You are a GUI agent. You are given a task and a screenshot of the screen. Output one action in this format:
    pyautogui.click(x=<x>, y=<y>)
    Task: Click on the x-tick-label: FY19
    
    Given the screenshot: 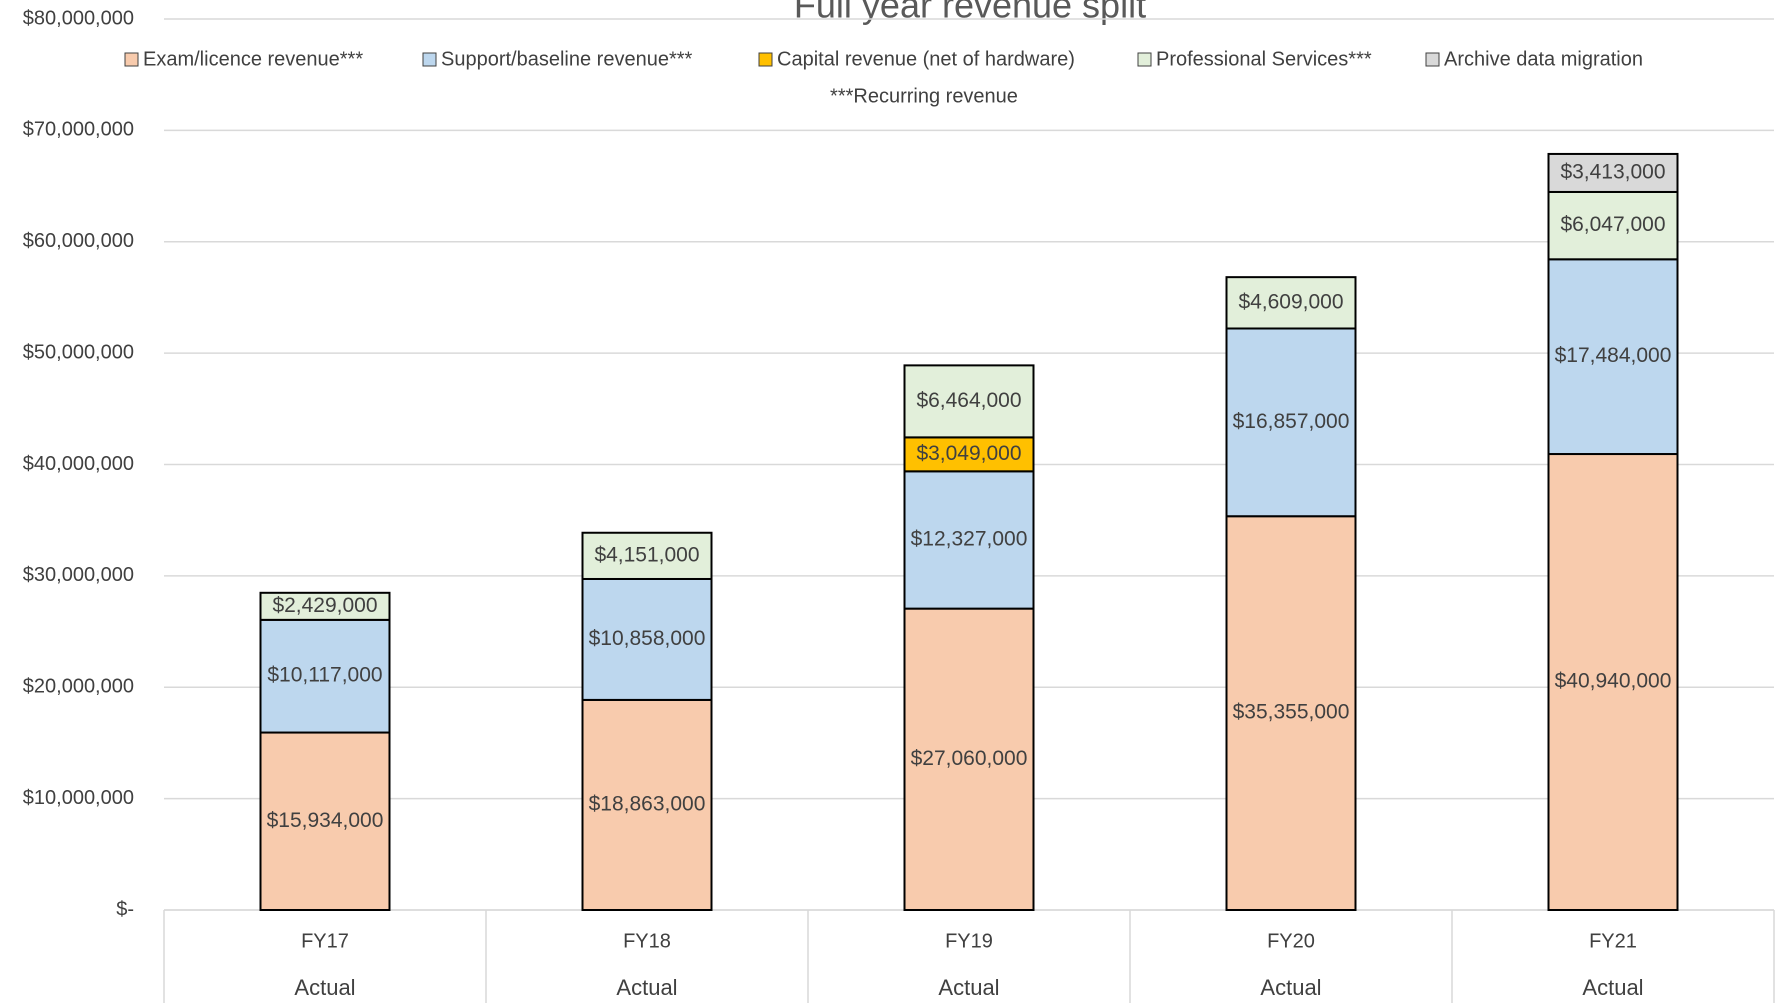 What is the action you would take?
    pyautogui.click(x=969, y=941)
    